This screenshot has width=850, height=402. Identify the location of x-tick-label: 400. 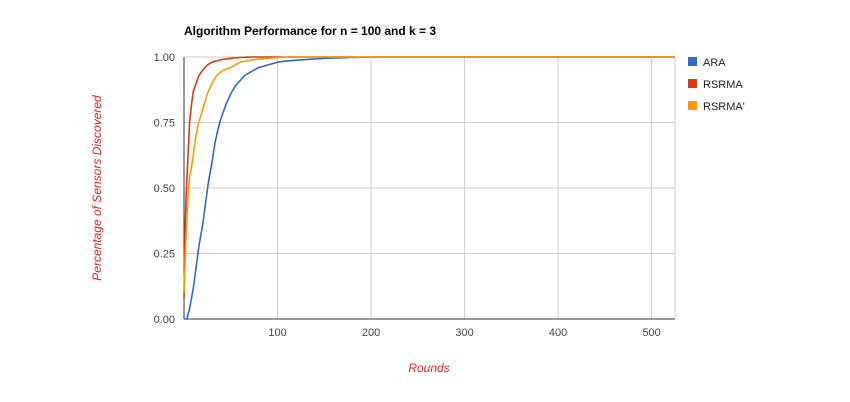
(558, 333).